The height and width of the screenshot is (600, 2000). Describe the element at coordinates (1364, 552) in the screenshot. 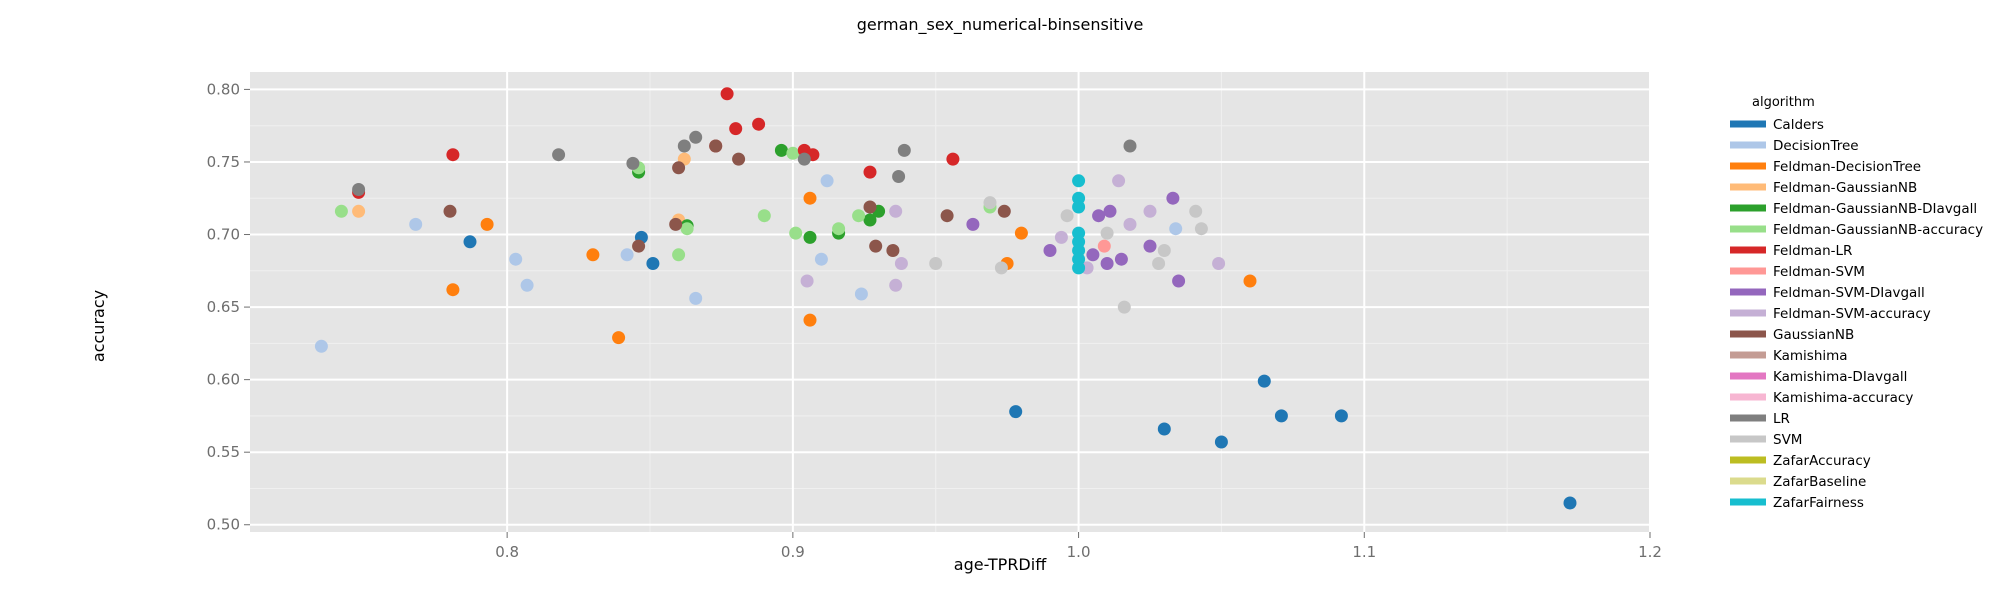

I see `x-tick-label: 1.1` at that location.